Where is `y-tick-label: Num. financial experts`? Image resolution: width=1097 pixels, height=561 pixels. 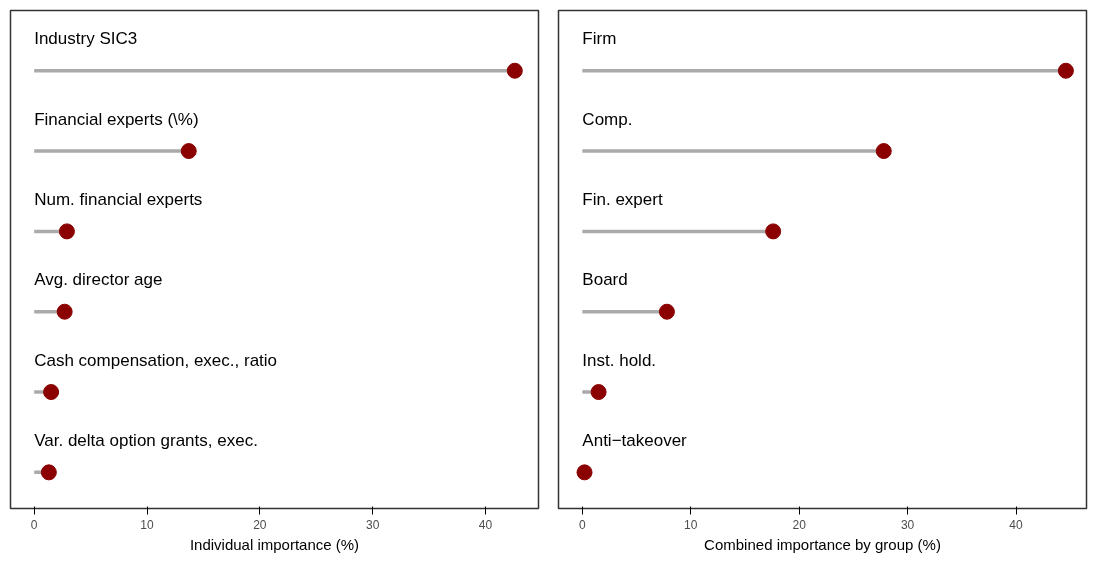
y-tick-label: Num. financial experts is located at coordinates (118, 199).